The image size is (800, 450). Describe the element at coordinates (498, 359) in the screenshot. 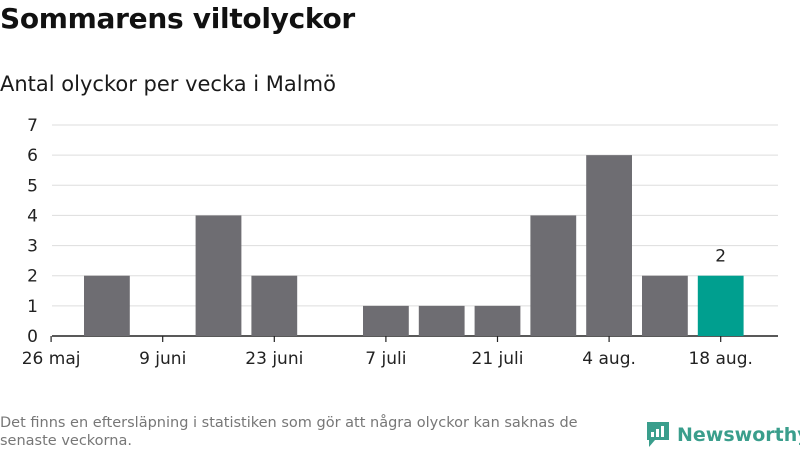

I see `x-tick-label: 21 juli` at that location.